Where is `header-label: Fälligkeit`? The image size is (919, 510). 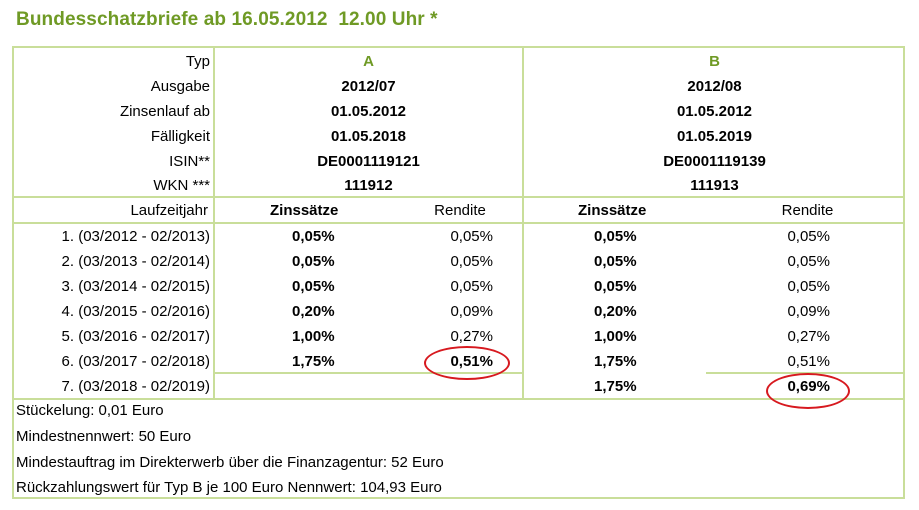 header-label: Fälligkeit is located at coordinates (180, 136).